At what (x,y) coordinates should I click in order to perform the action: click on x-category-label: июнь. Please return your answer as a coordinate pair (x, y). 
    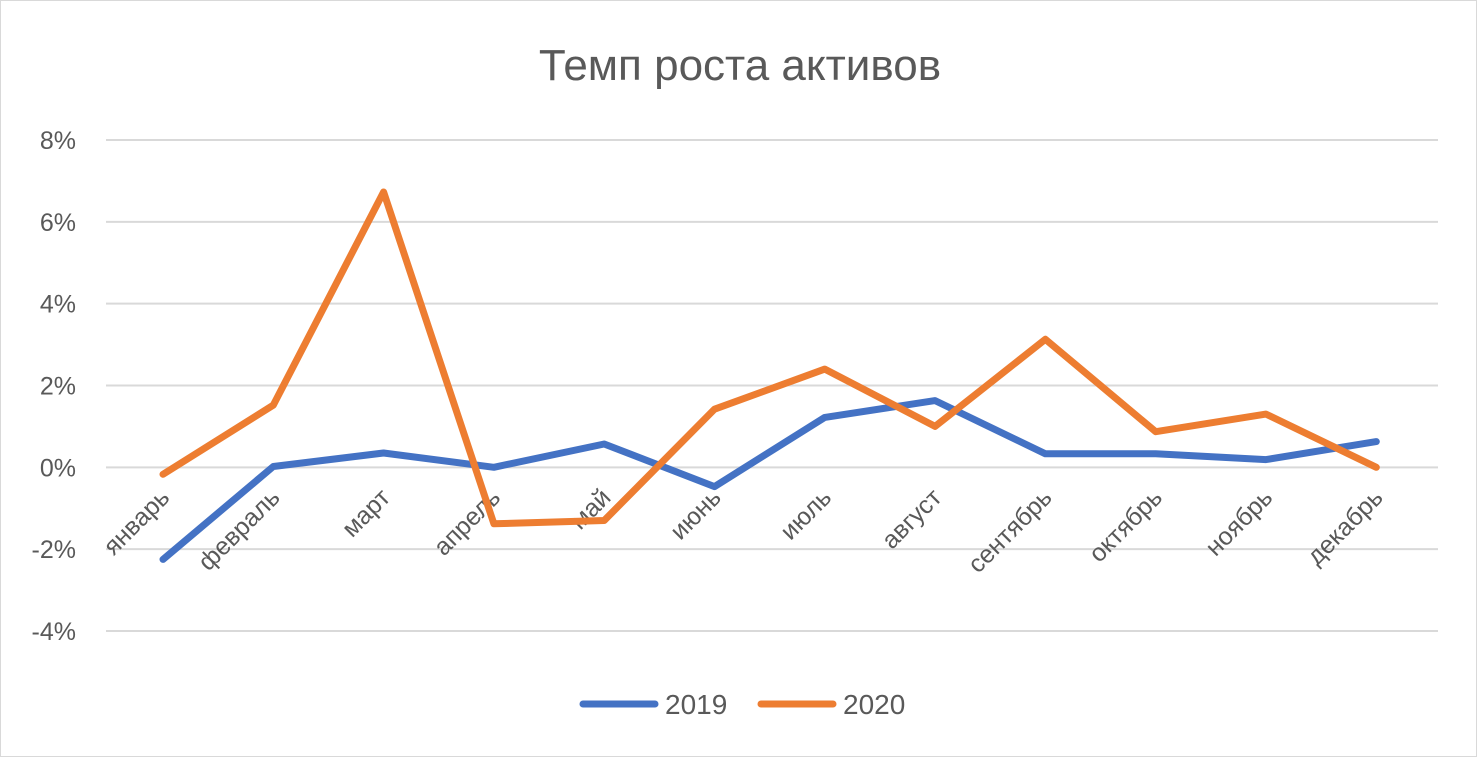
    Looking at the image, I should click on (696, 514).